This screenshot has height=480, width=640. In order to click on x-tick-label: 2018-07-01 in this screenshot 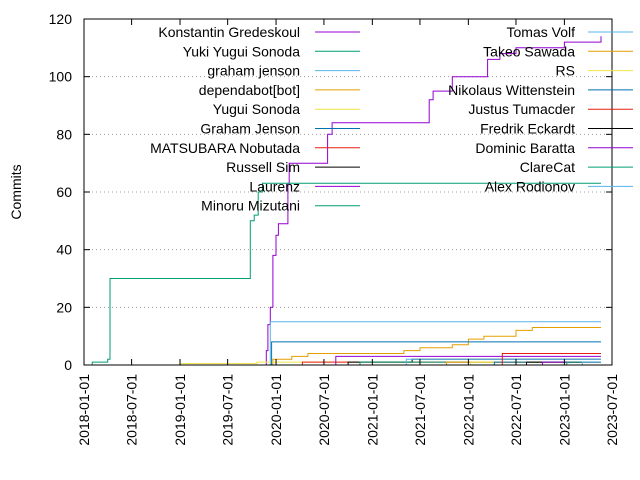, I will do `click(132, 410)`.